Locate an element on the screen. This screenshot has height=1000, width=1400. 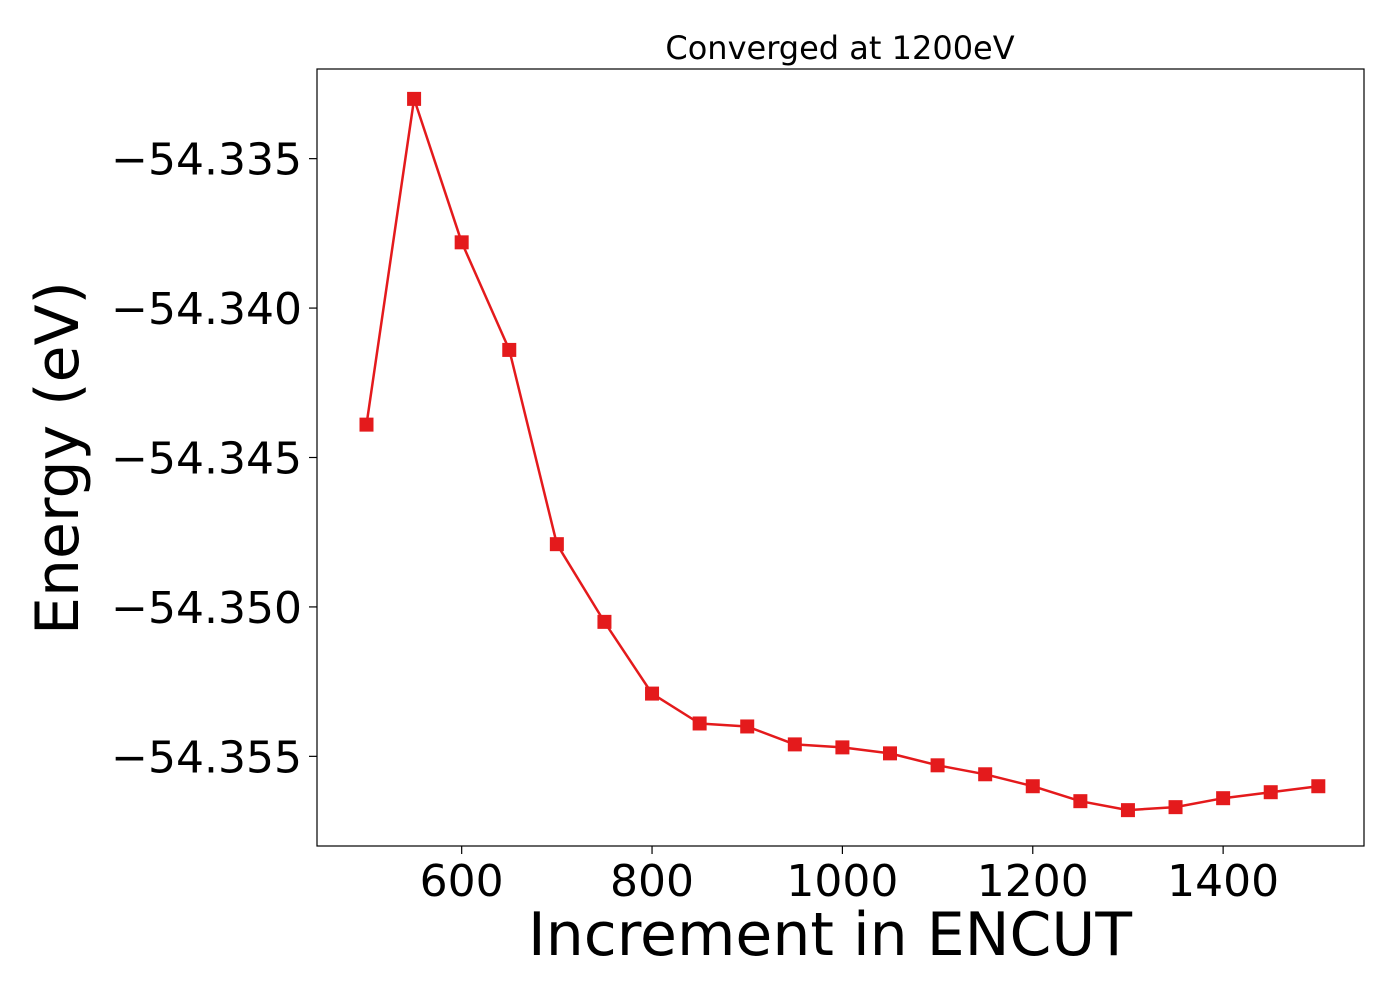
y-tick-label: −54.350 is located at coordinates (206, 608).